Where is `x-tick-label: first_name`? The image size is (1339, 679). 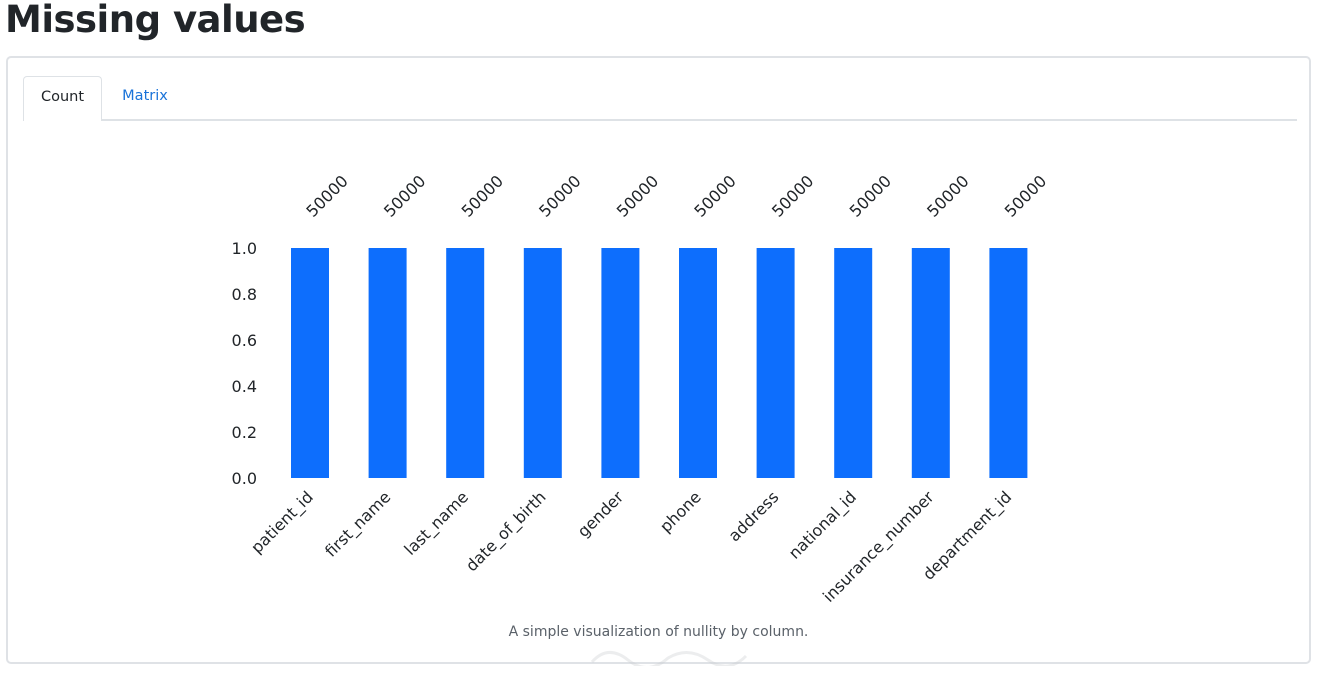 x-tick-label: first_name is located at coordinates (358, 524).